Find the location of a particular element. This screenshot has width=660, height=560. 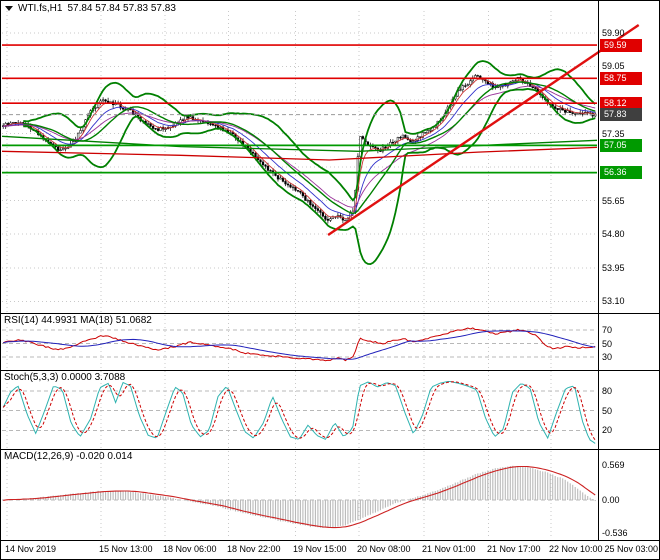

slow-ma-lines is located at coordinates (299, 148).